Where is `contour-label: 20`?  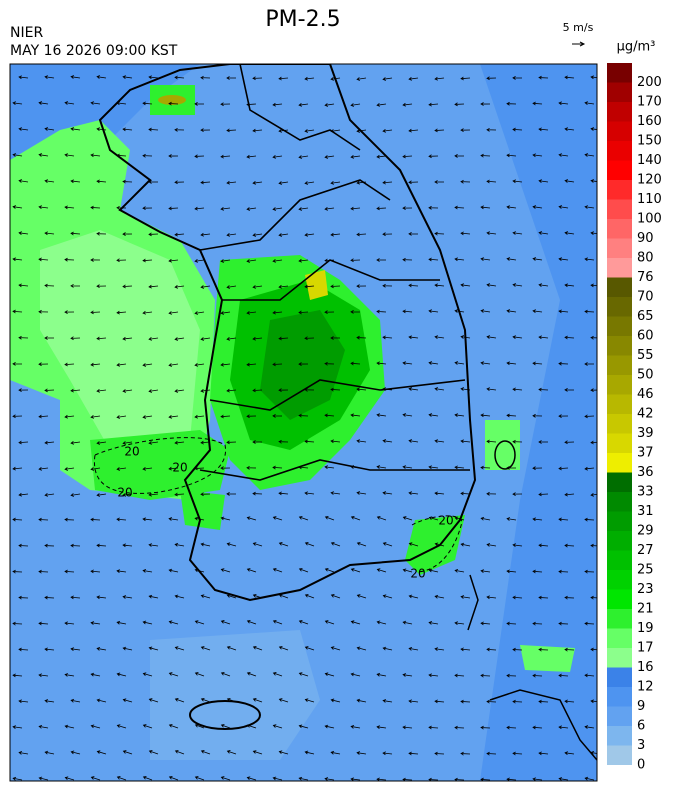
contour-label: 20 is located at coordinates (445, 521).